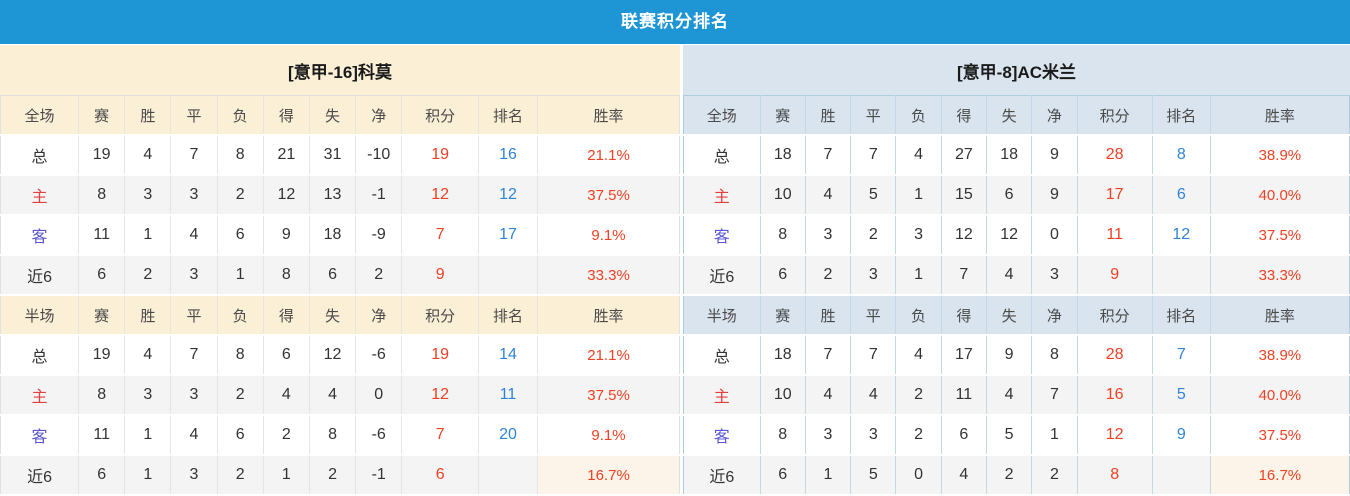  What do you see at coordinates (783, 395) in the screenshot?
I see `stat-cell: 10` at bounding box center [783, 395].